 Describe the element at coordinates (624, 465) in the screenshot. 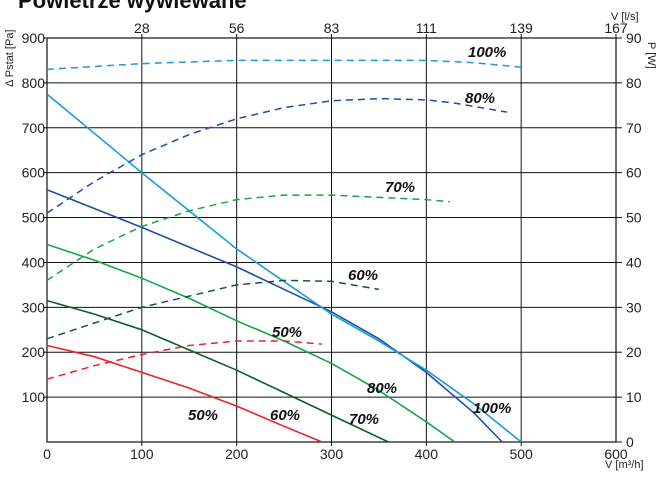

I see `x-axis-label: V [m³/h]` at that location.